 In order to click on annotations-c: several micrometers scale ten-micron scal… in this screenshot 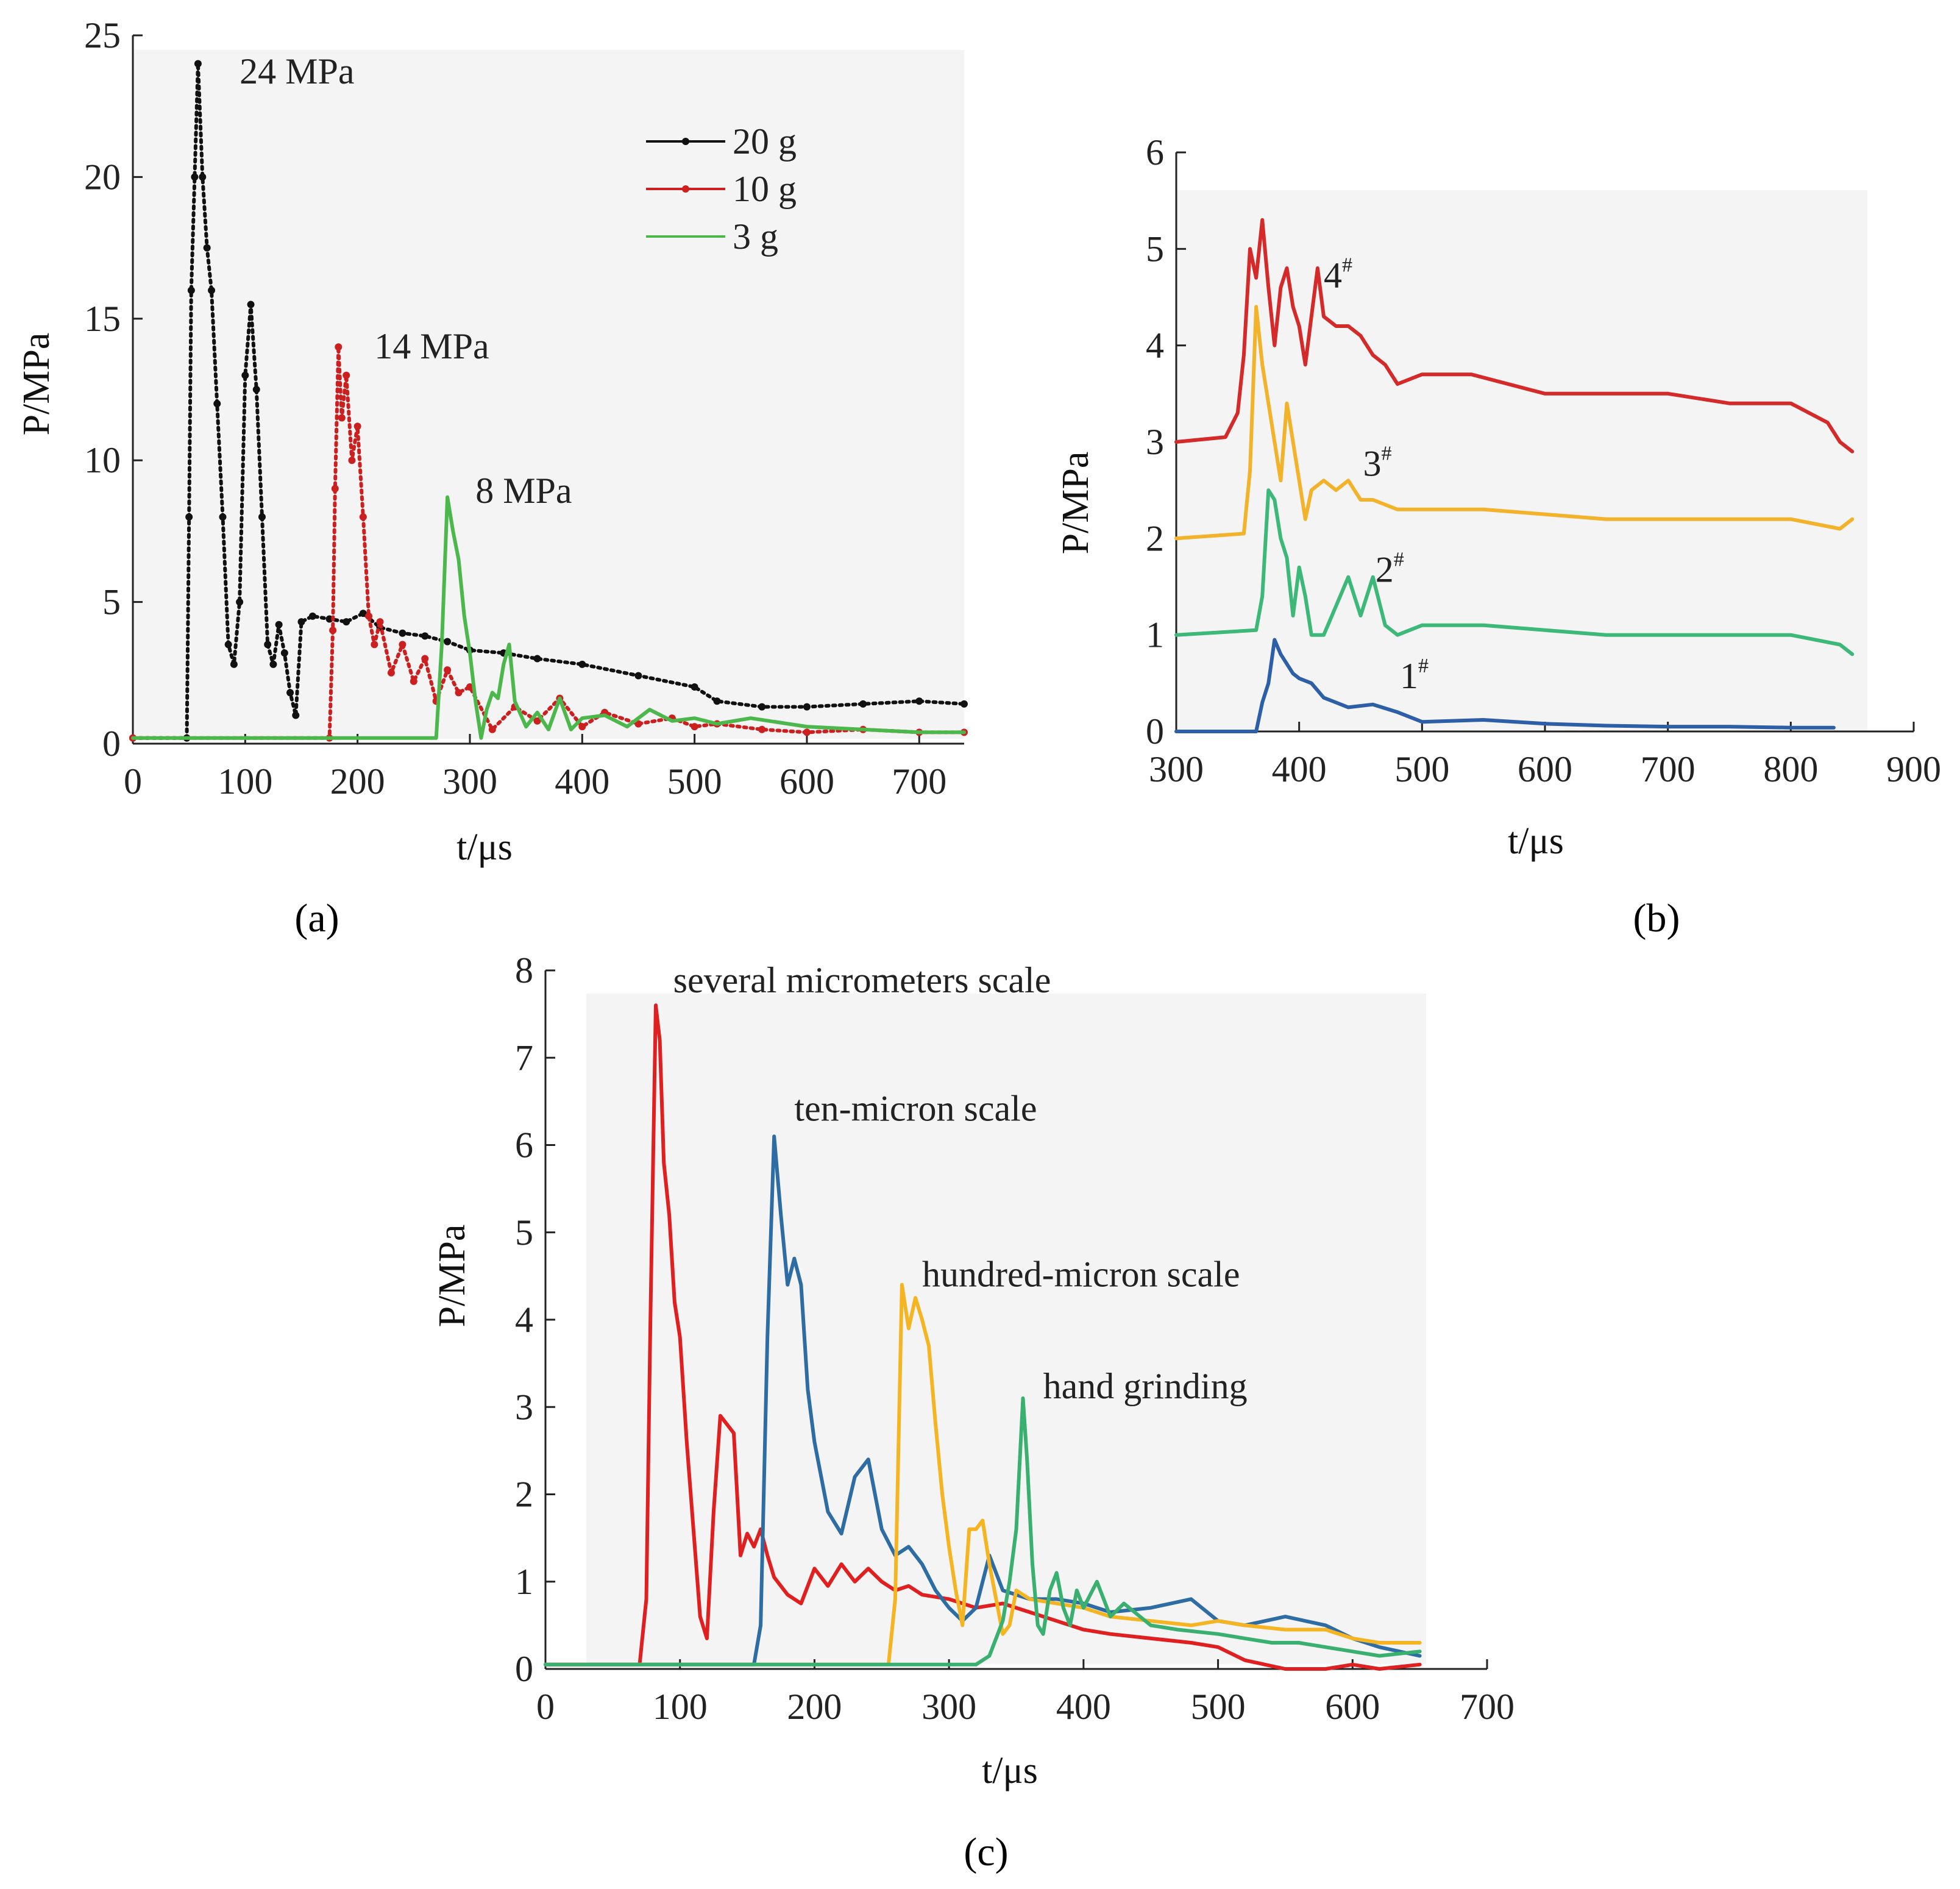, I will do `click(960, 1183)`.